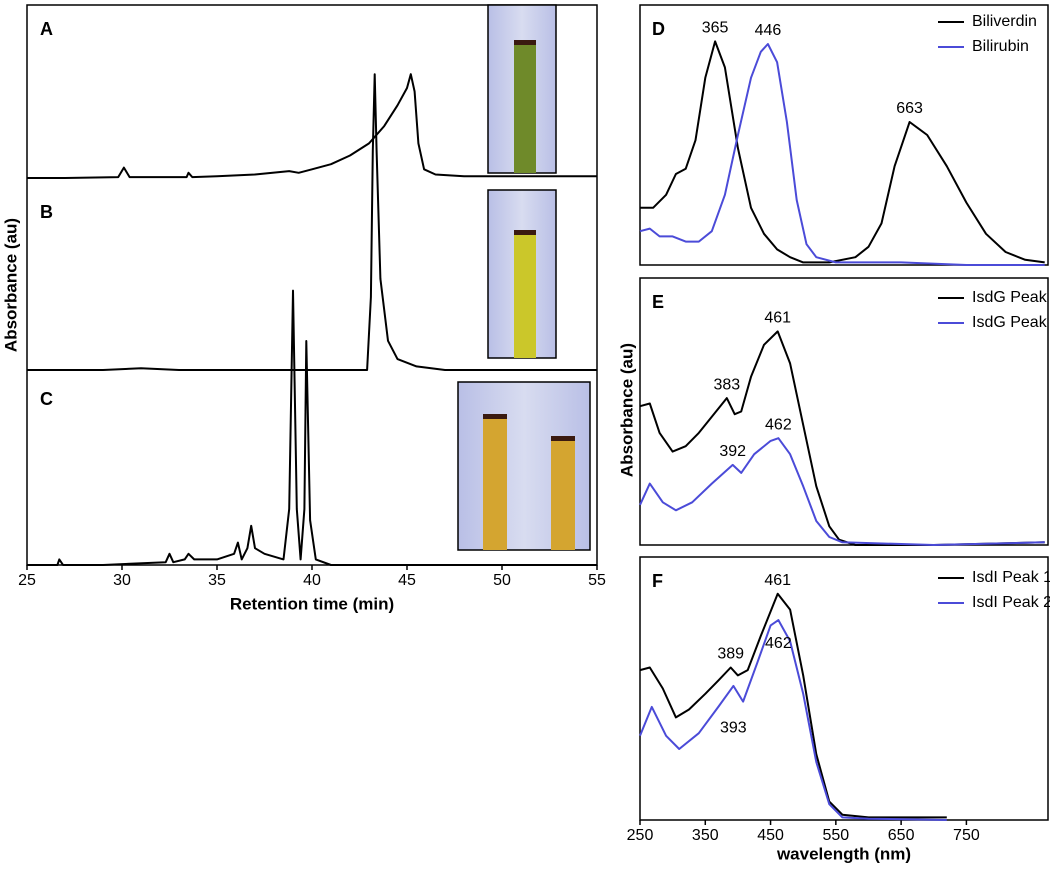 Image resolution: width=1050 pixels, height=870 pixels. Describe the element at coordinates (901, 835) in the screenshot. I see `x-tick-label: 650` at that location.